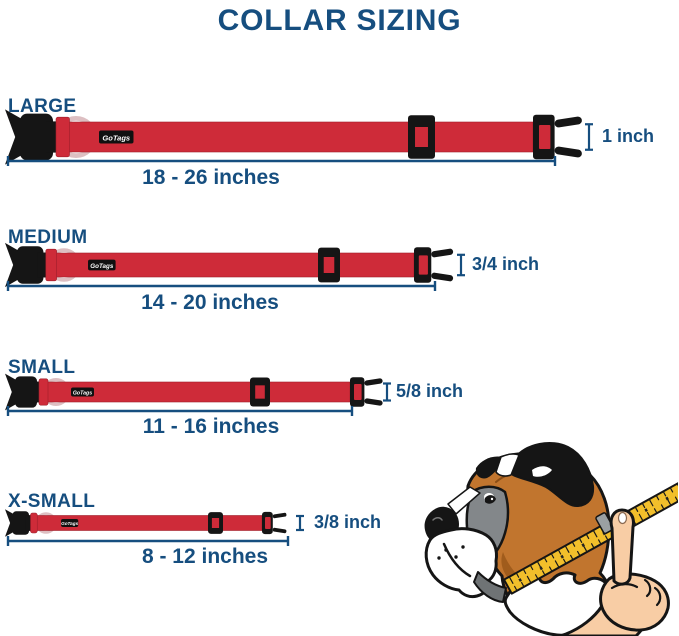 The height and width of the screenshot is (636, 679). I want to click on width-label-large: 1 inch, so click(628, 136).